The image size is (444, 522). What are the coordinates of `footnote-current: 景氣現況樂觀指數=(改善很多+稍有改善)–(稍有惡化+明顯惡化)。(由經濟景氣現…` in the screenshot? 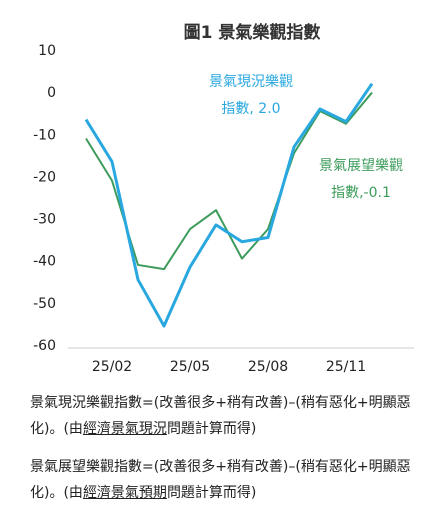 It's located at (230, 416).